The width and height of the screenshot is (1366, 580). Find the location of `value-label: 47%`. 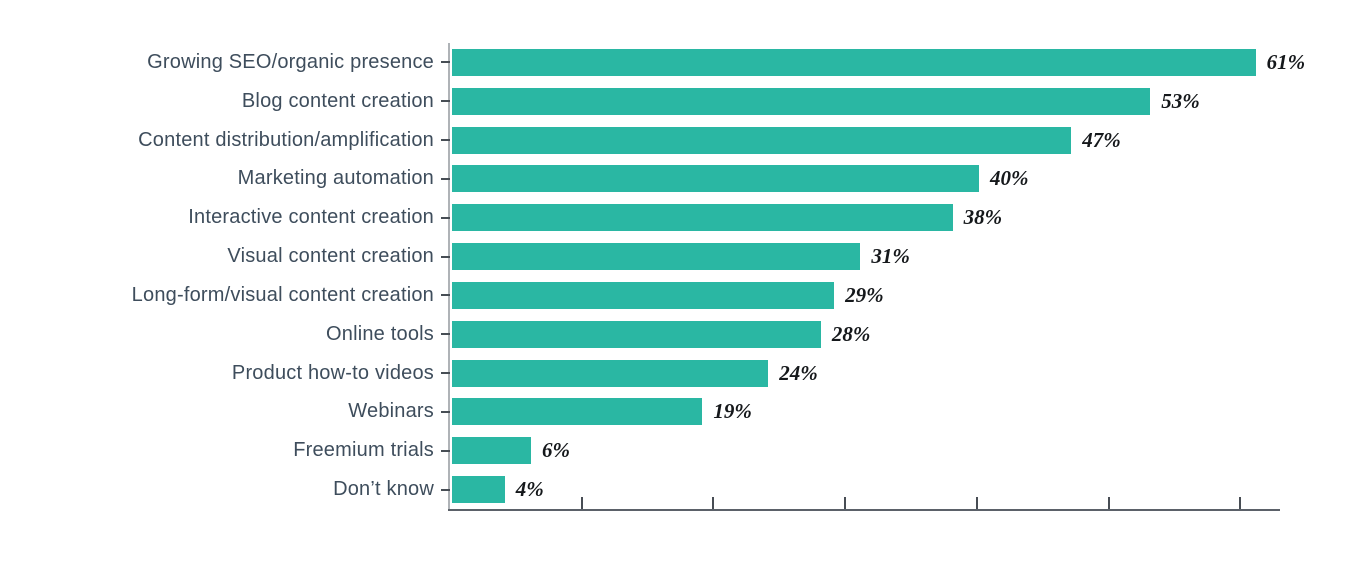

value-label: 47% is located at coordinates (1101, 139).